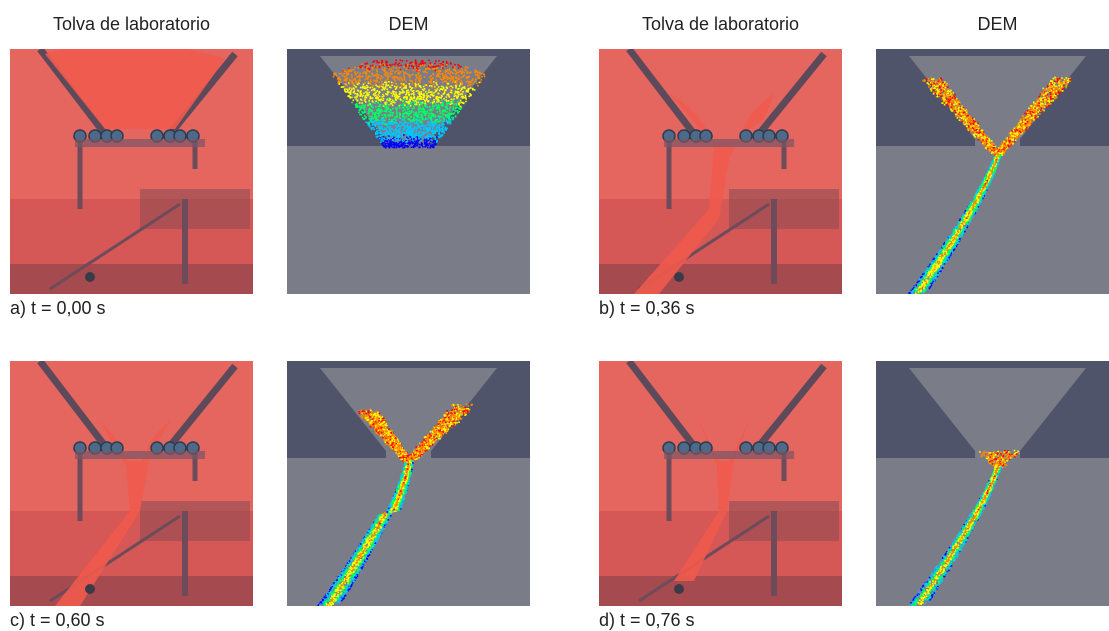 The height and width of the screenshot is (631, 1109). What do you see at coordinates (57, 620) in the screenshot?
I see `caption-c: c) t = 0,60 s` at bounding box center [57, 620].